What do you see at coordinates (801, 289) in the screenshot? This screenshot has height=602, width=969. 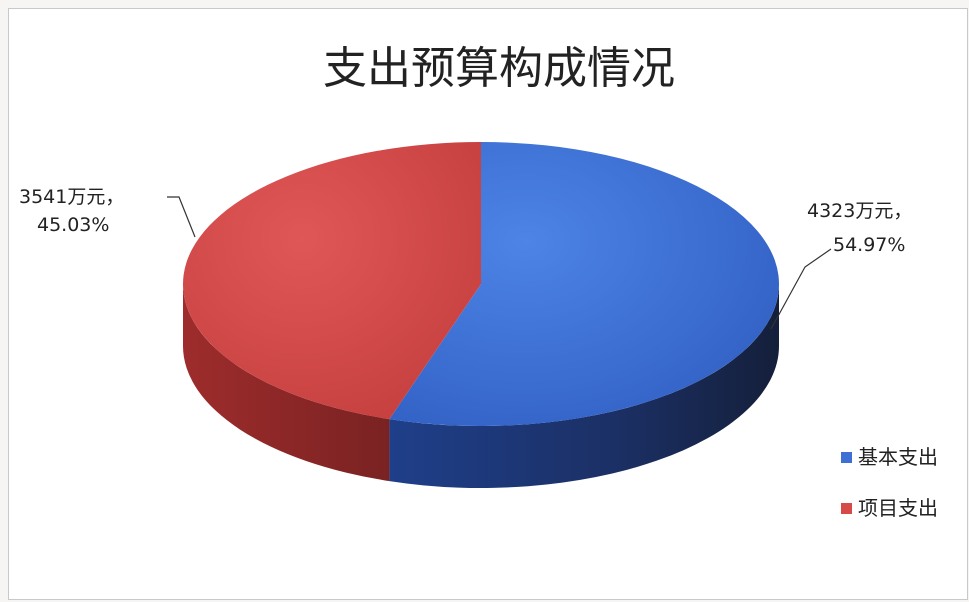 I see `leader-line-basic` at bounding box center [801, 289].